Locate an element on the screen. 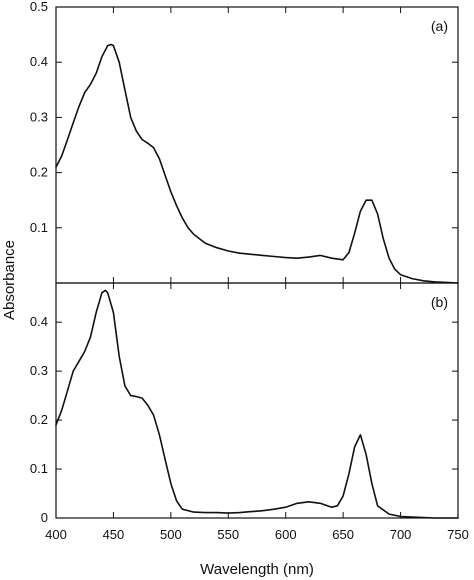 The width and height of the screenshot is (474, 580). panel-b-label: (b) is located at coordinates (439, 302).